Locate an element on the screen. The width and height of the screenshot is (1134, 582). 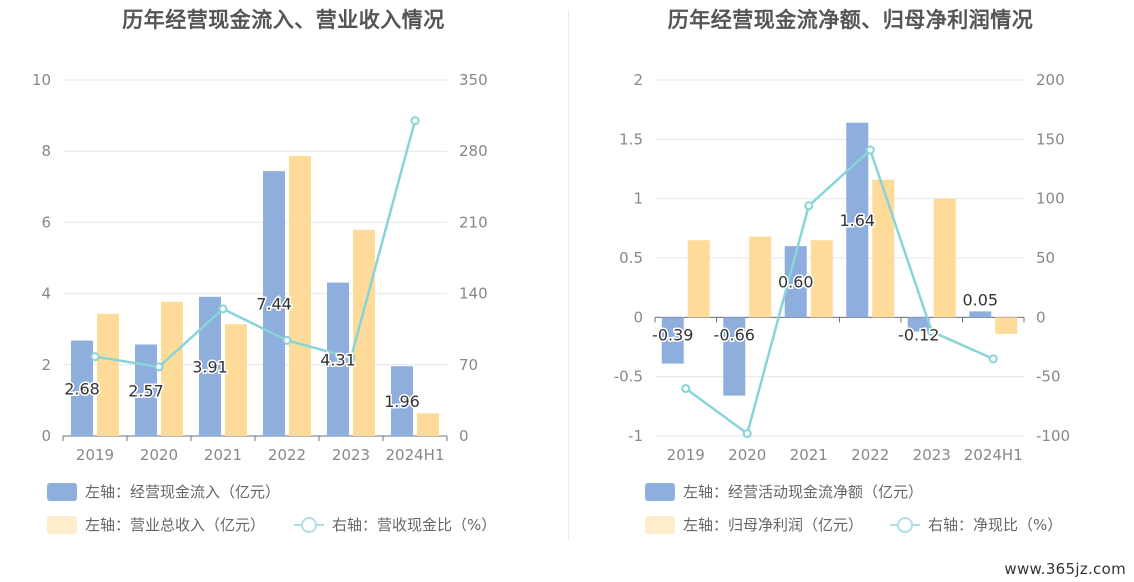
panel-divider is located at coordinates (568, 275).